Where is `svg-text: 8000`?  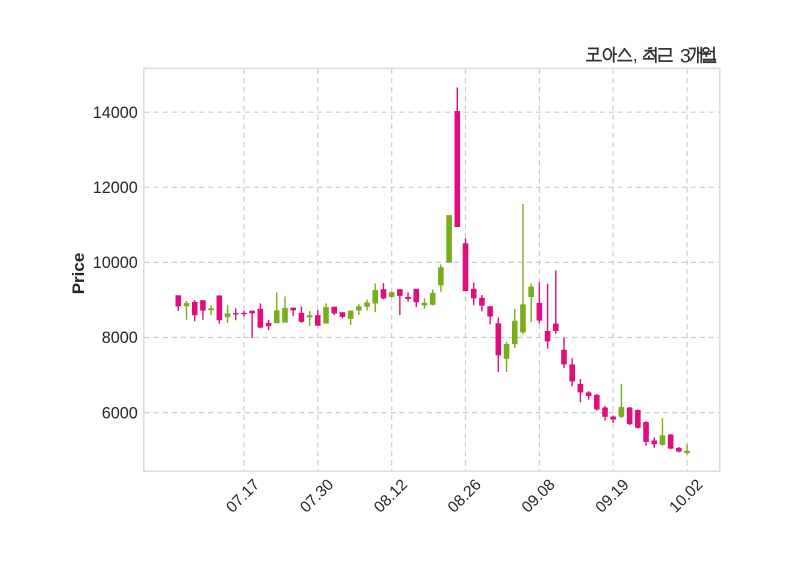
svg-text: 8000 is located at coordinates (120, 338).